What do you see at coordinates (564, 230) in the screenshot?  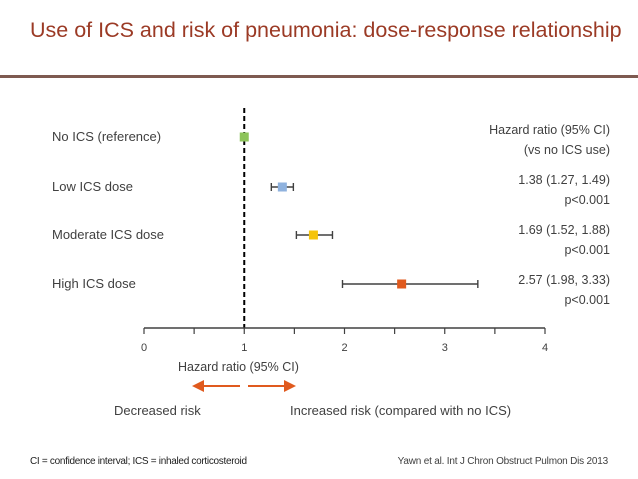 I see `hr-ci-text: 1.69 (1.52, 1.88)` at bounding box center [564, 230].